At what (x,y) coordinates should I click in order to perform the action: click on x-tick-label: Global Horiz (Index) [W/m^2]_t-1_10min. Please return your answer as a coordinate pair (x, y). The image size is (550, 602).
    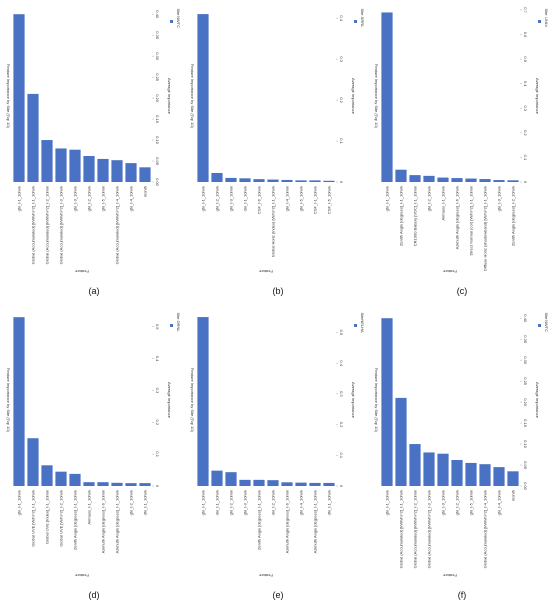
    Looking at the image, I should click on (273, 221).